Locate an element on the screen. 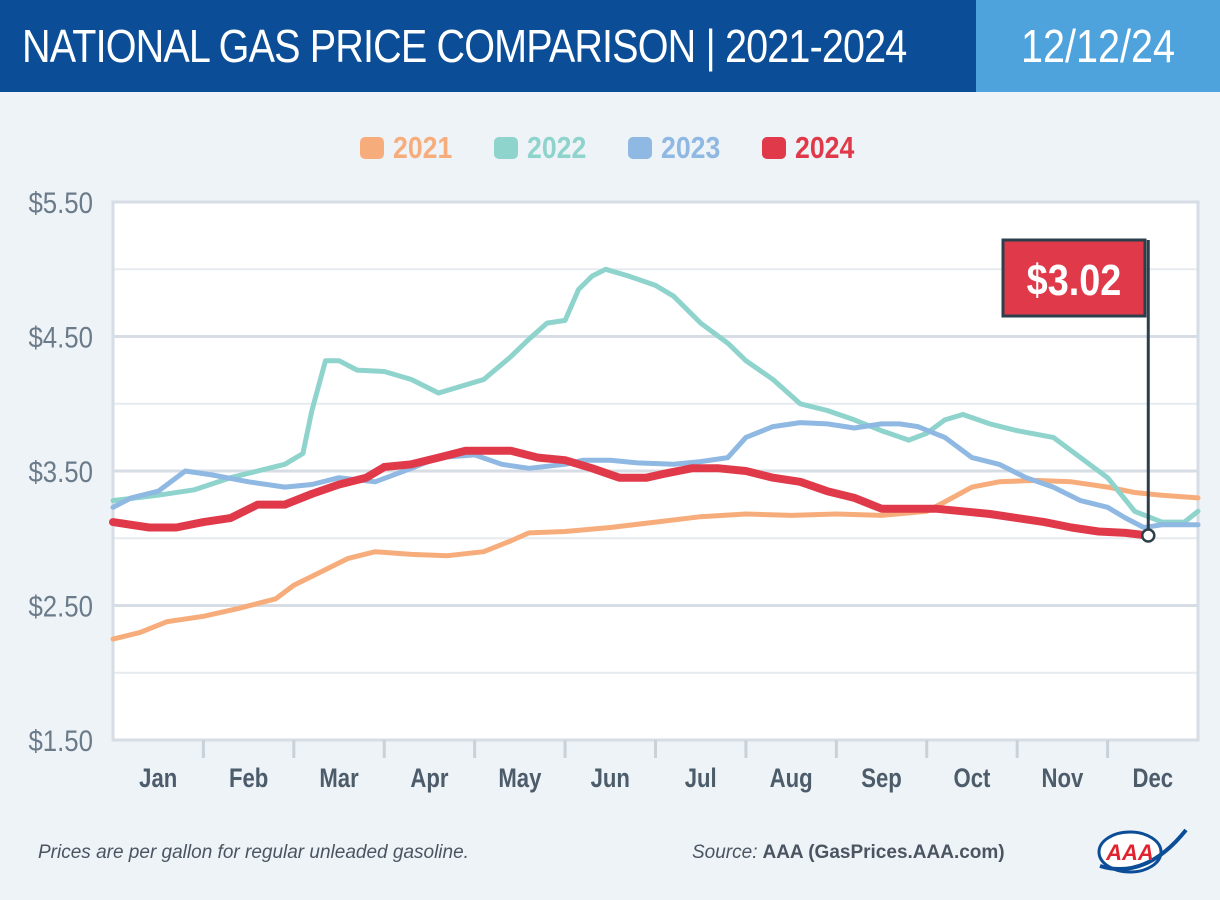 The width and height of the screenshot is (1220, 900). callout-box is located at coordinates (1074, 278).